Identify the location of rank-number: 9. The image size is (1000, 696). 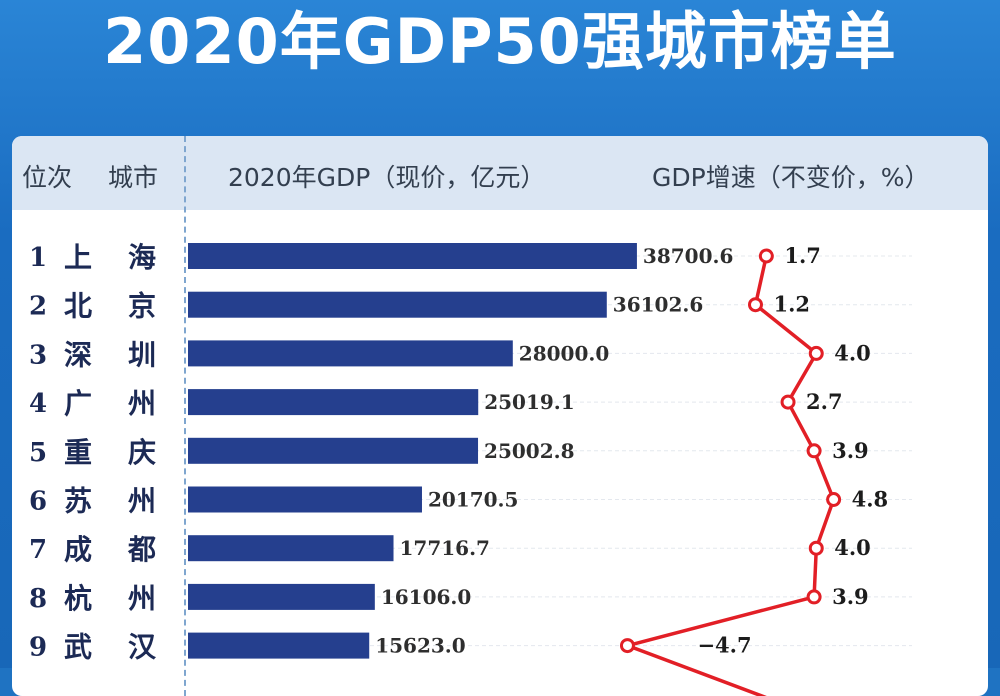
(38, 648).